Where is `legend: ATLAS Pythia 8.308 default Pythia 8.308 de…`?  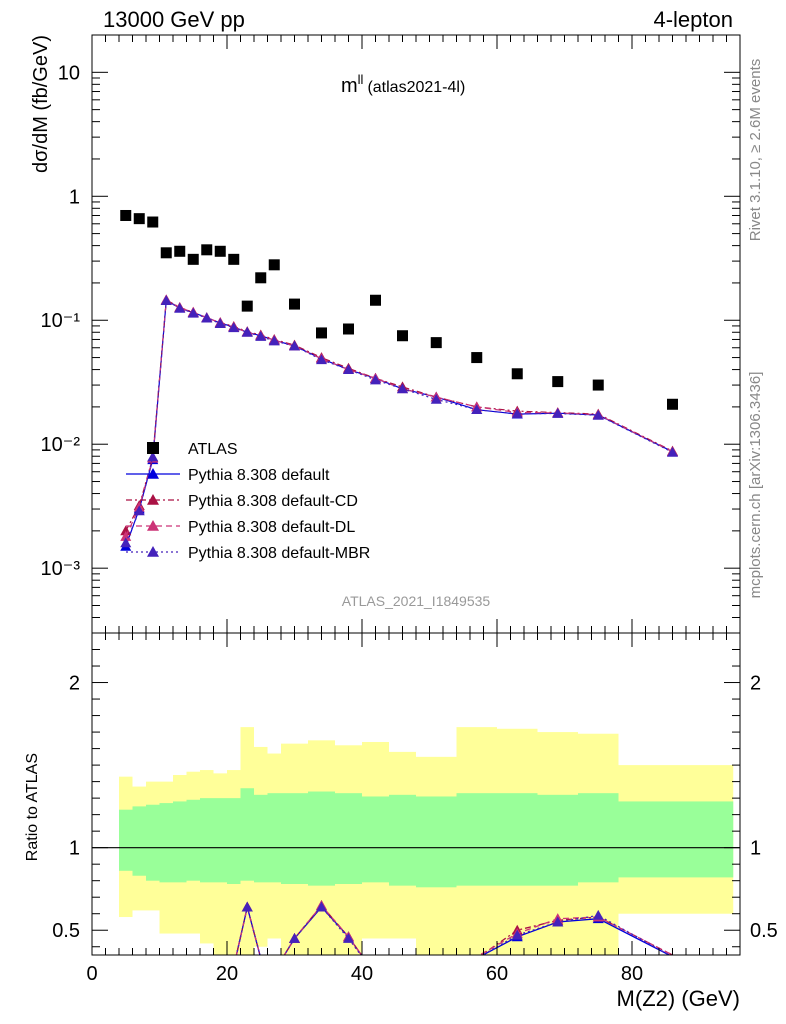
legend: ATLAS Pythia 8.308 default Pythia 8.308 de… is located at coordinates (248, 501).